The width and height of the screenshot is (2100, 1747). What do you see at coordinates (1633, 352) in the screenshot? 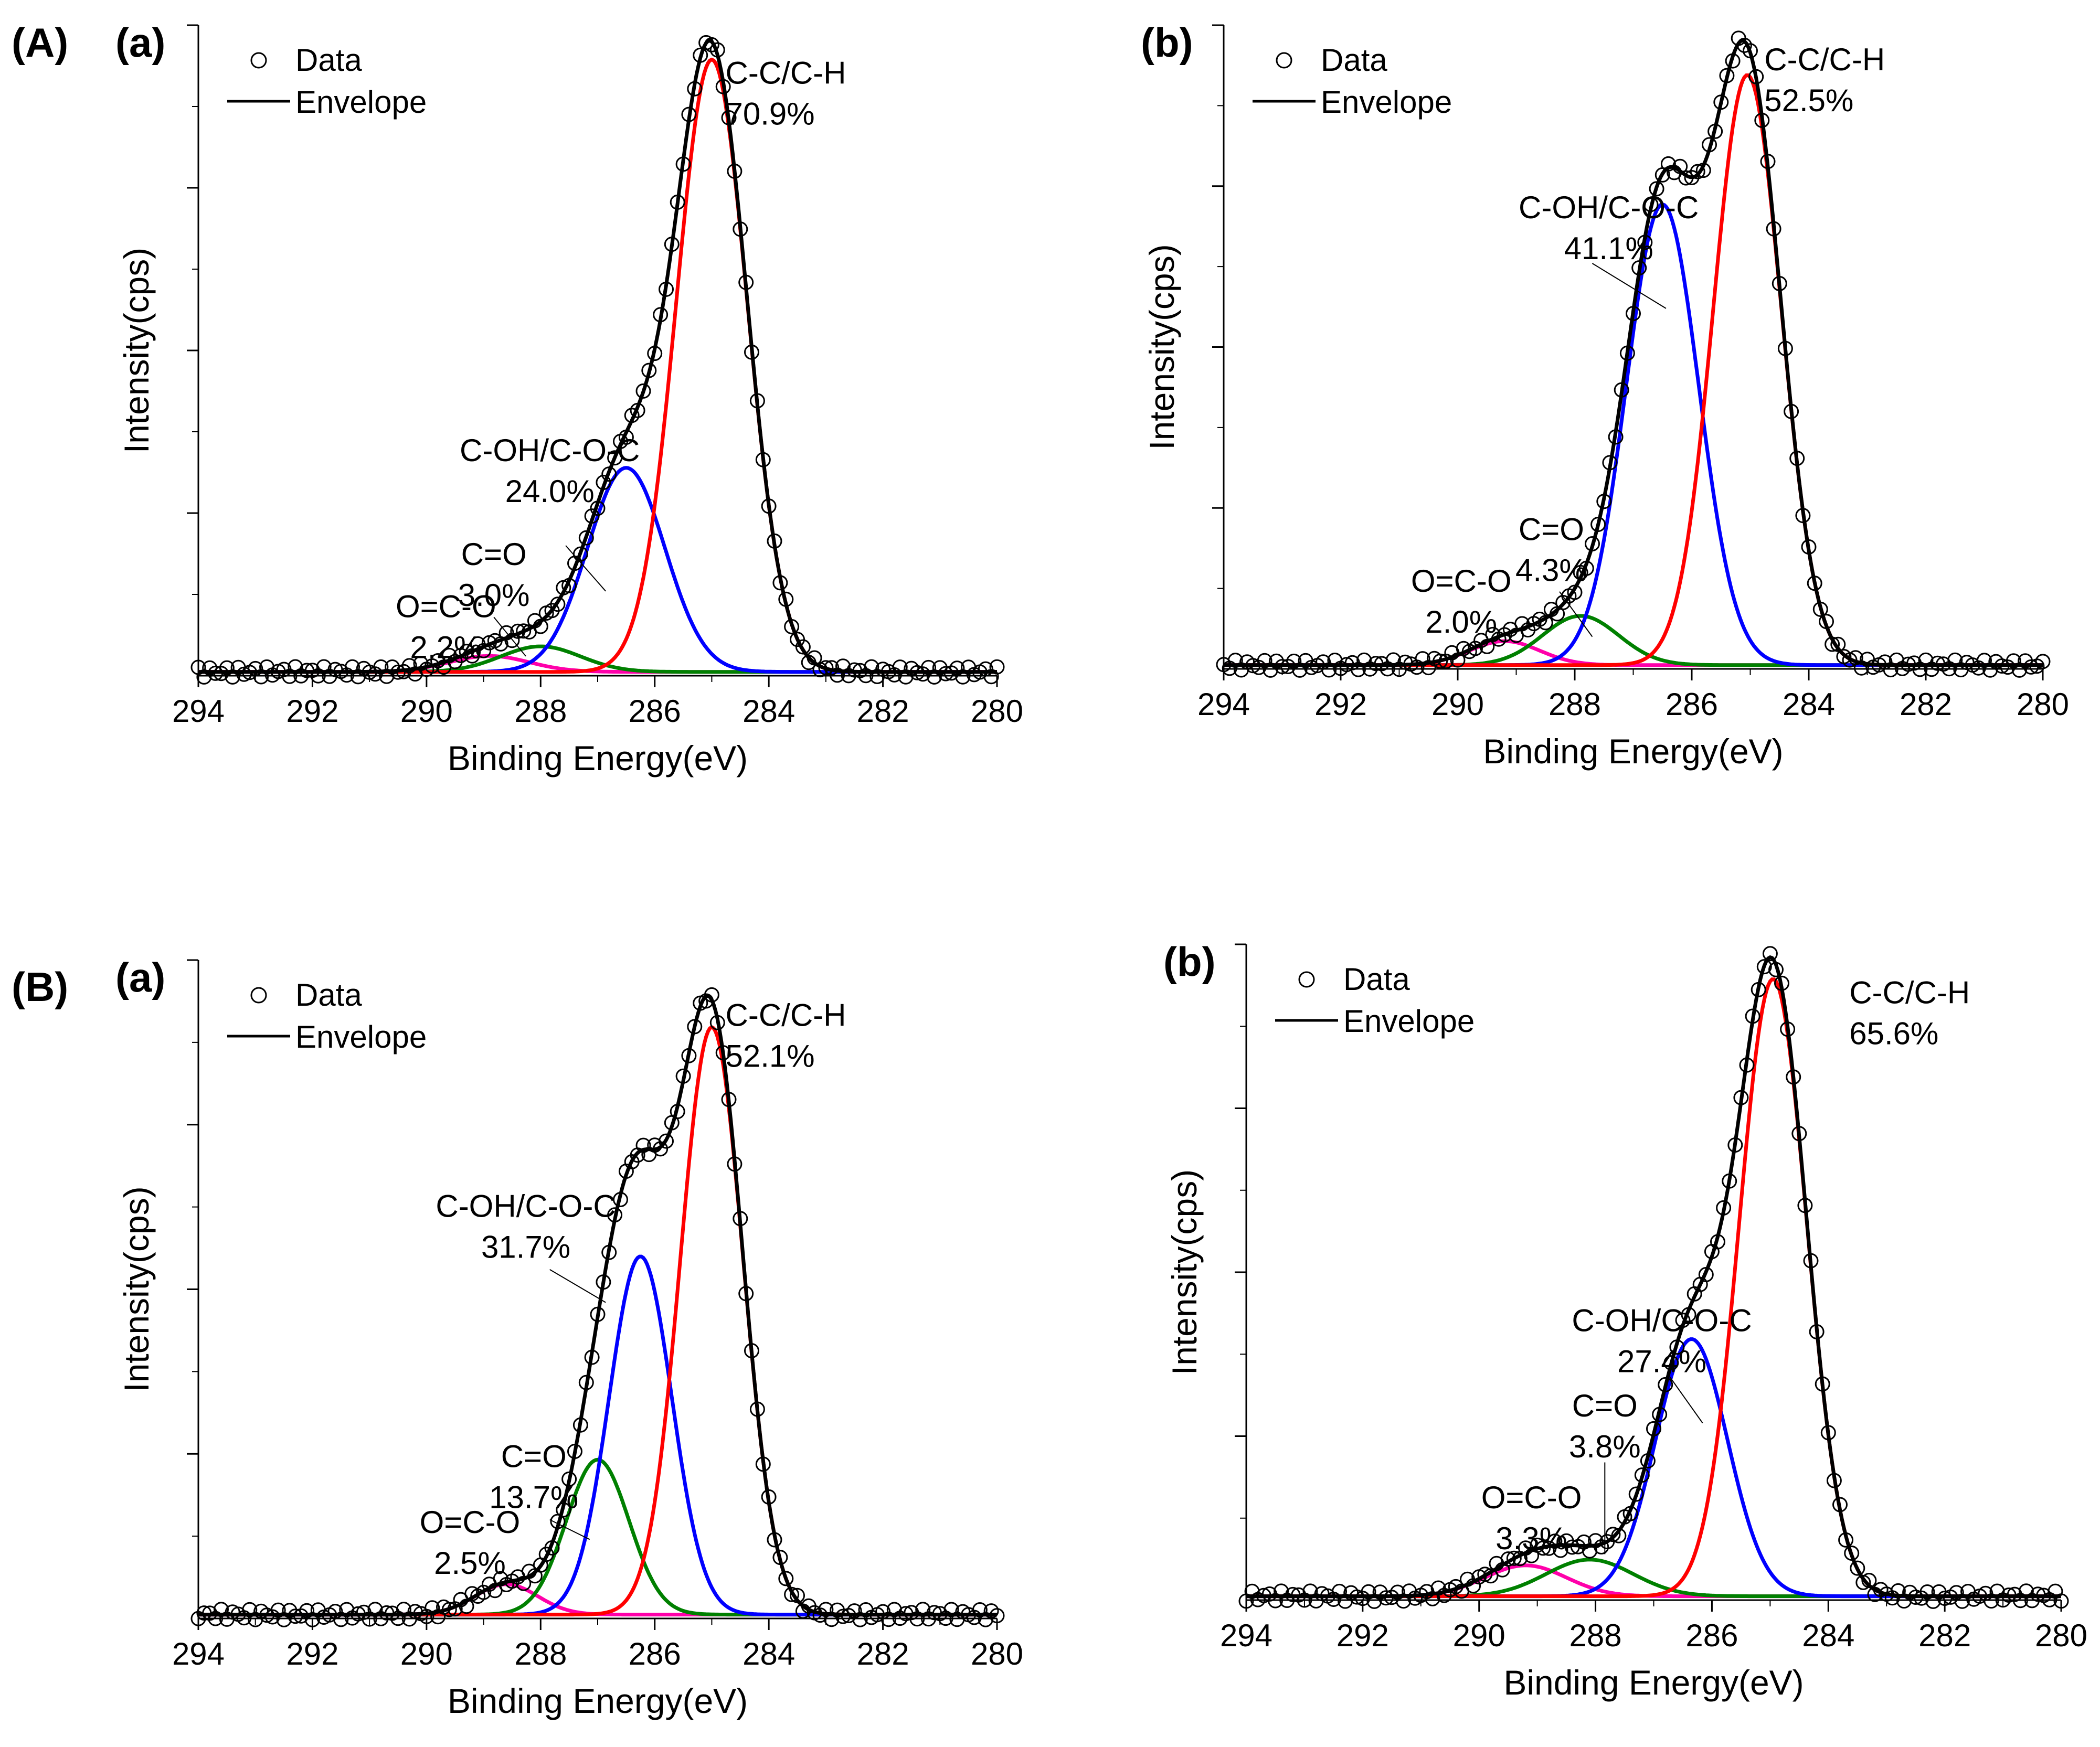
I see `envelope-curve` at bounding box center [1633, 352].